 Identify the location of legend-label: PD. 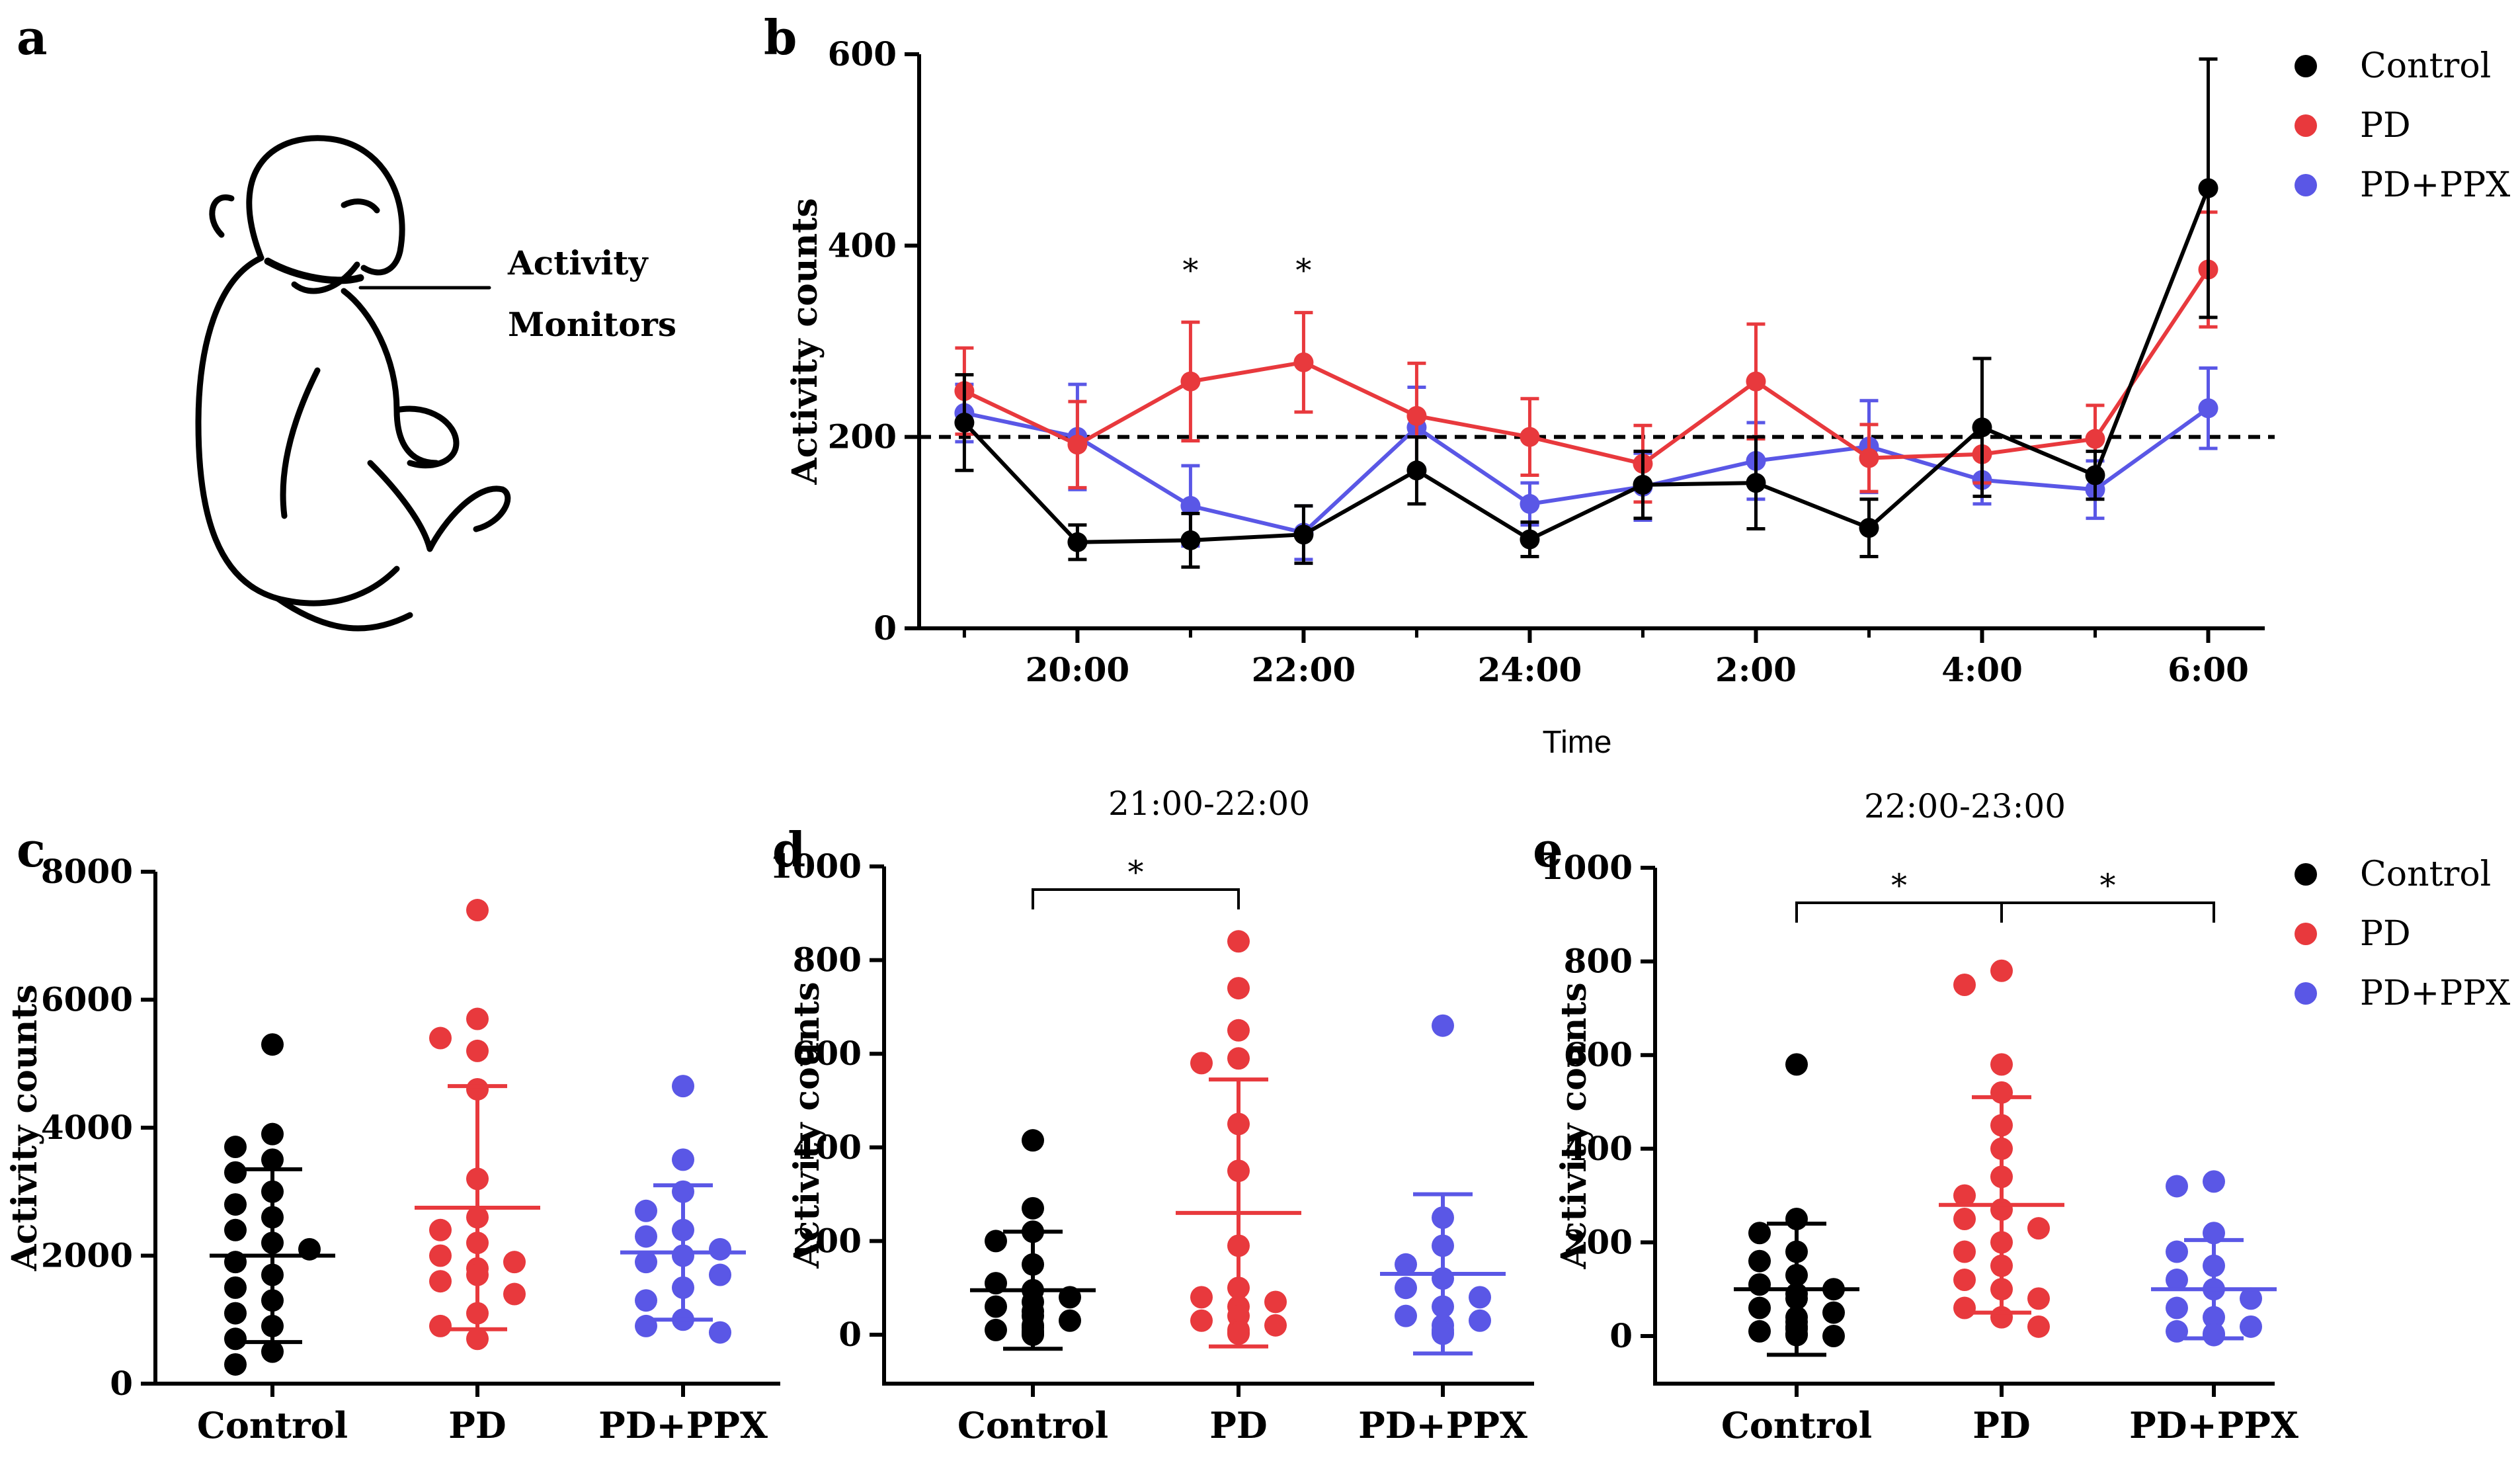
(2385, 126).